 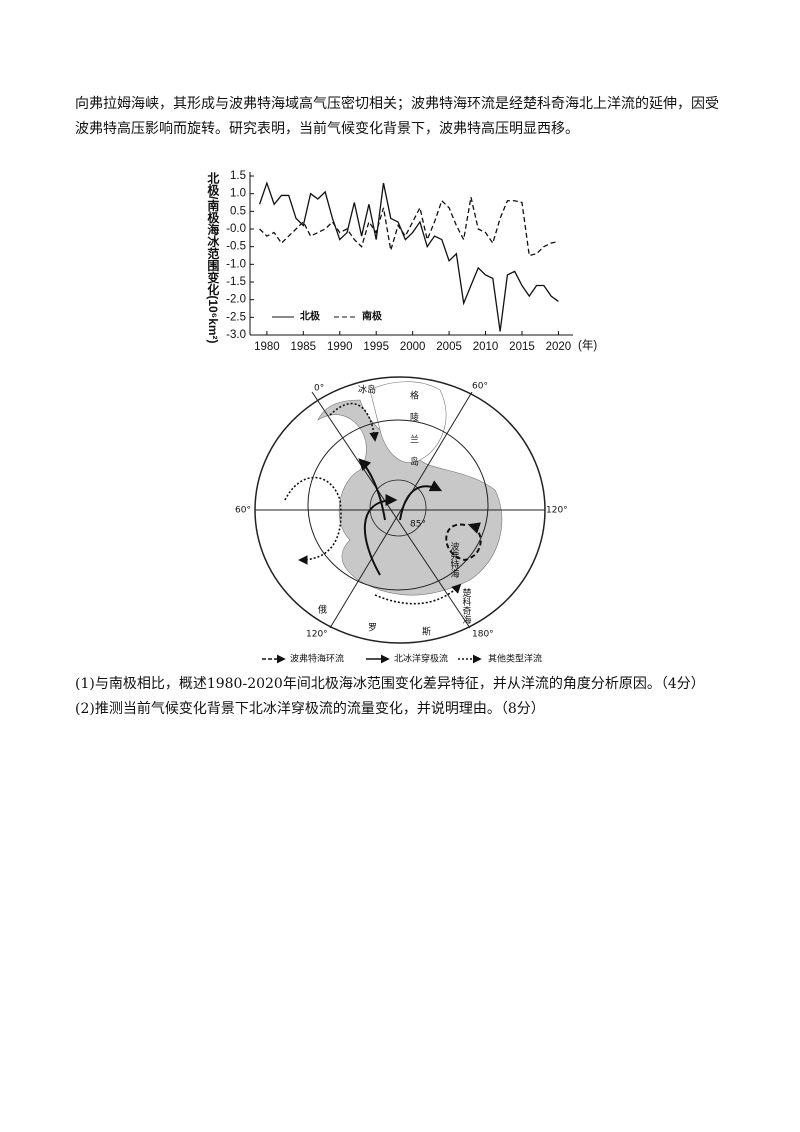 I want to click on y-tick-label: -2.0, so click(x=236, y=300).